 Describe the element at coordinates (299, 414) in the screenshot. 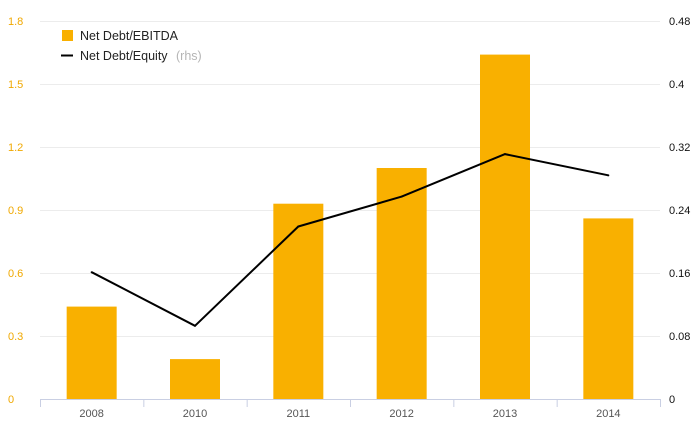

I see `x-tick-label: 2011` at that location.